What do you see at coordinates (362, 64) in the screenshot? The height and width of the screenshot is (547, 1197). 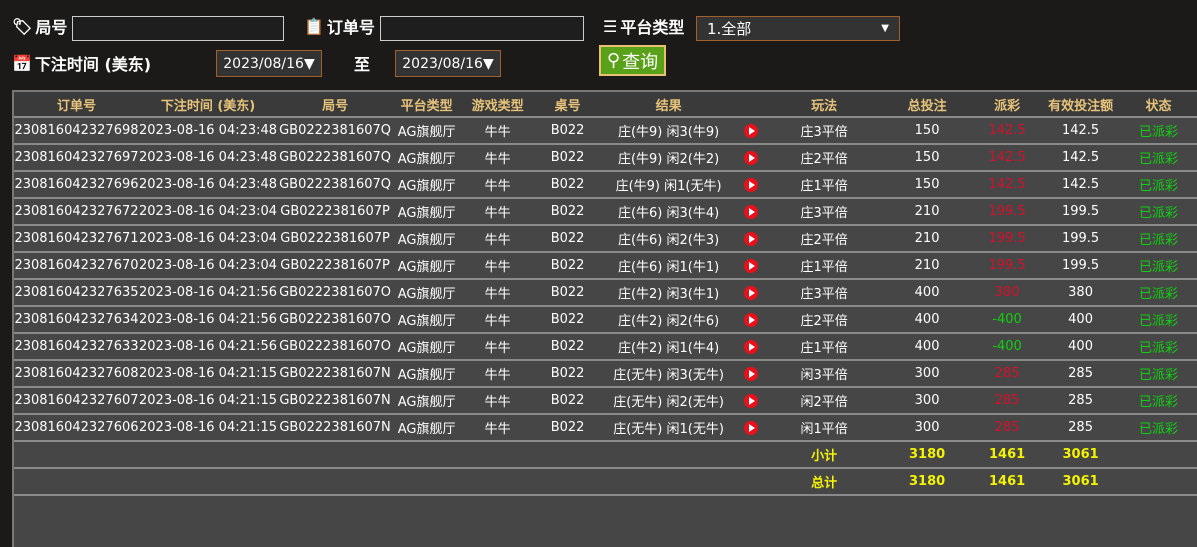 I see `to-label: 至` at bounding box center [362, 64].